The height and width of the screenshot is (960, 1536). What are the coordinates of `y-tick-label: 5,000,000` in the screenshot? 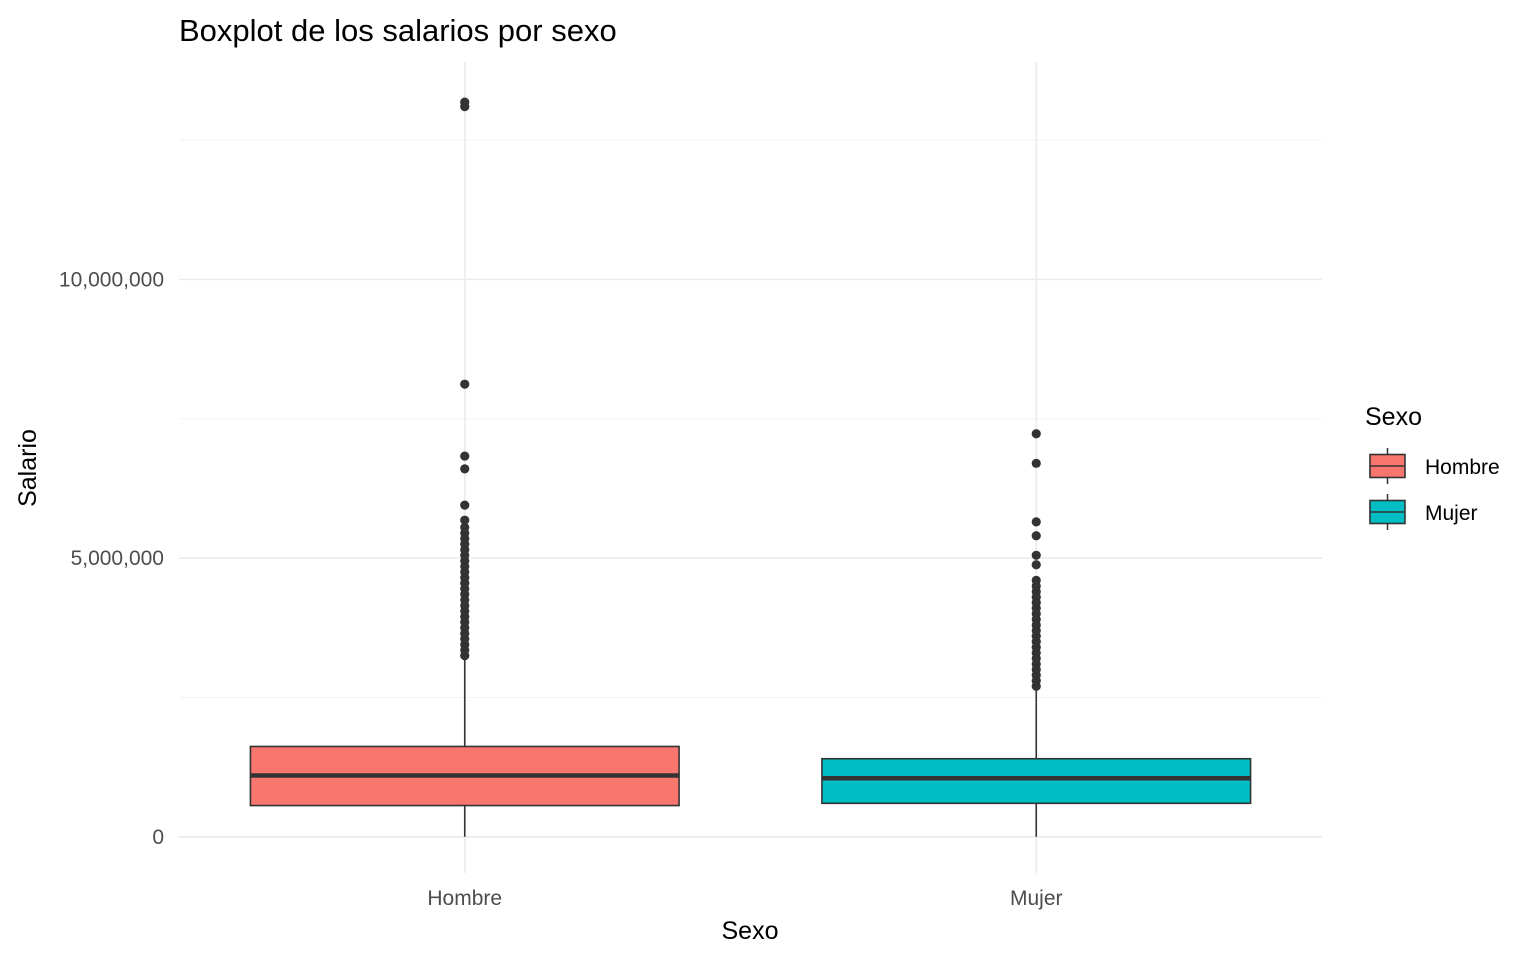 It's located at (117, 558).